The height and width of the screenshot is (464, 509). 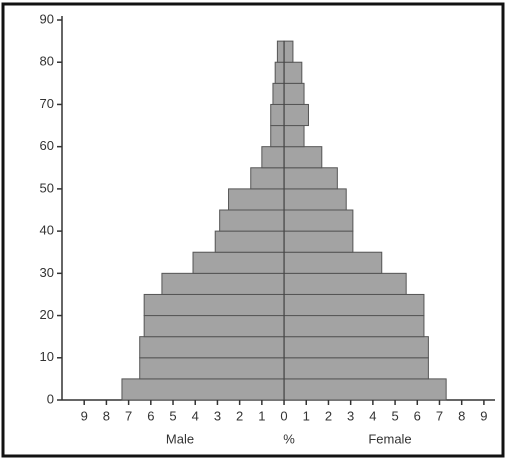 I want to click on y-tick-label: 30, so click(x=47, y=272).